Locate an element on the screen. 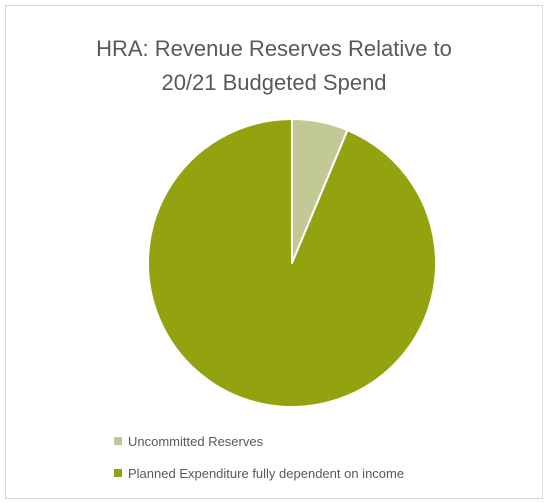  legend-swatch-uncommitted-reserves is located at coordinates (118, 441).